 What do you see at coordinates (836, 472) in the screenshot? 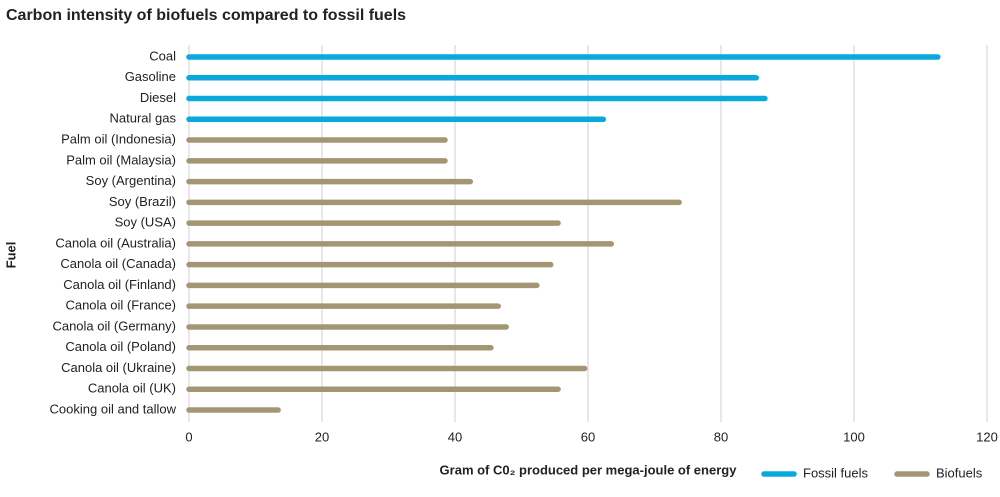
I see `legend-label: Fossil fuels` at bounding box center [836, 472].